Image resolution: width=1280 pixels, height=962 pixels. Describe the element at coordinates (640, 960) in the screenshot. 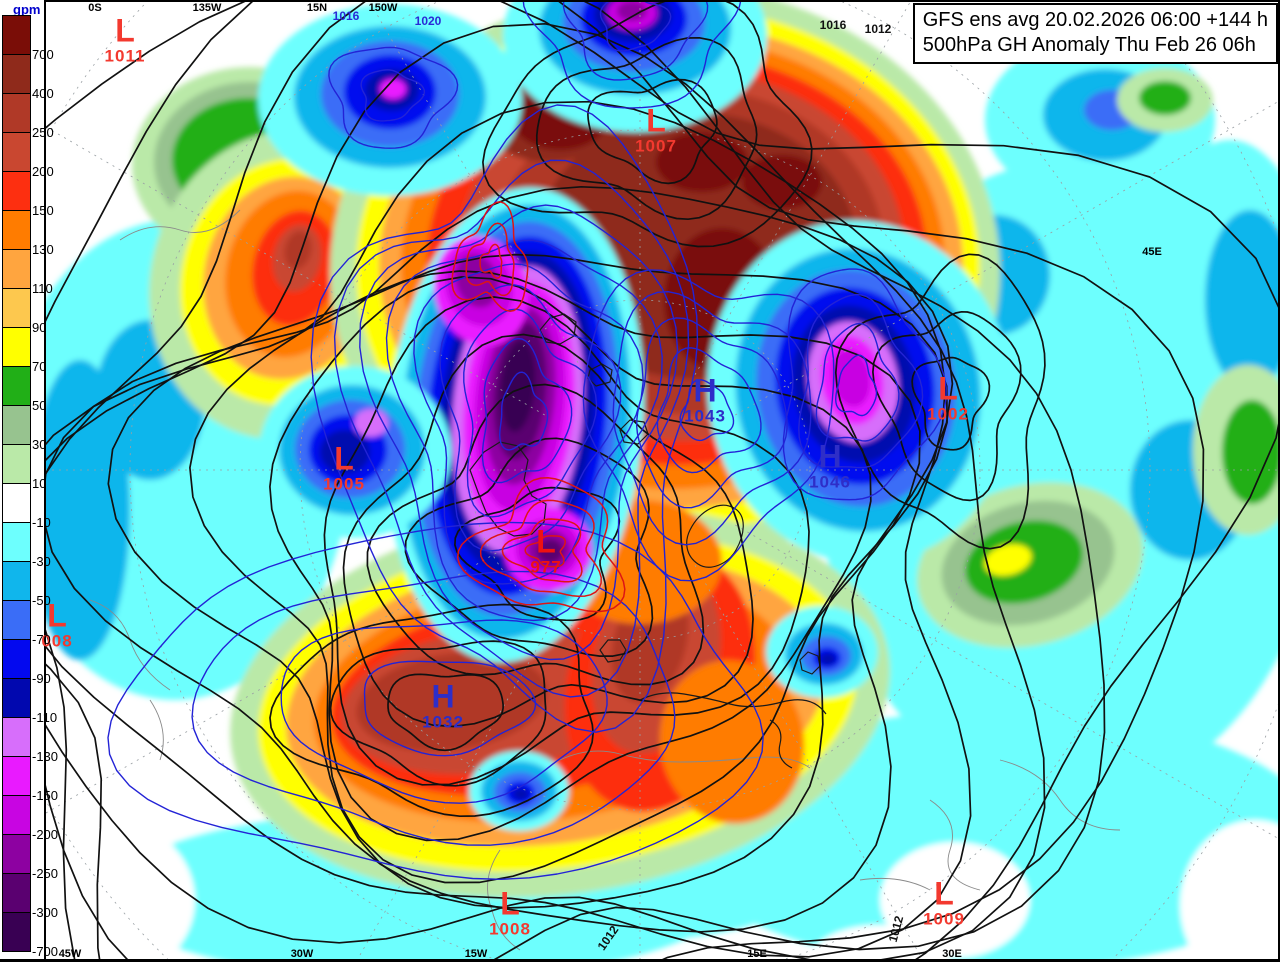

I see `map-bottom-border` at that location.